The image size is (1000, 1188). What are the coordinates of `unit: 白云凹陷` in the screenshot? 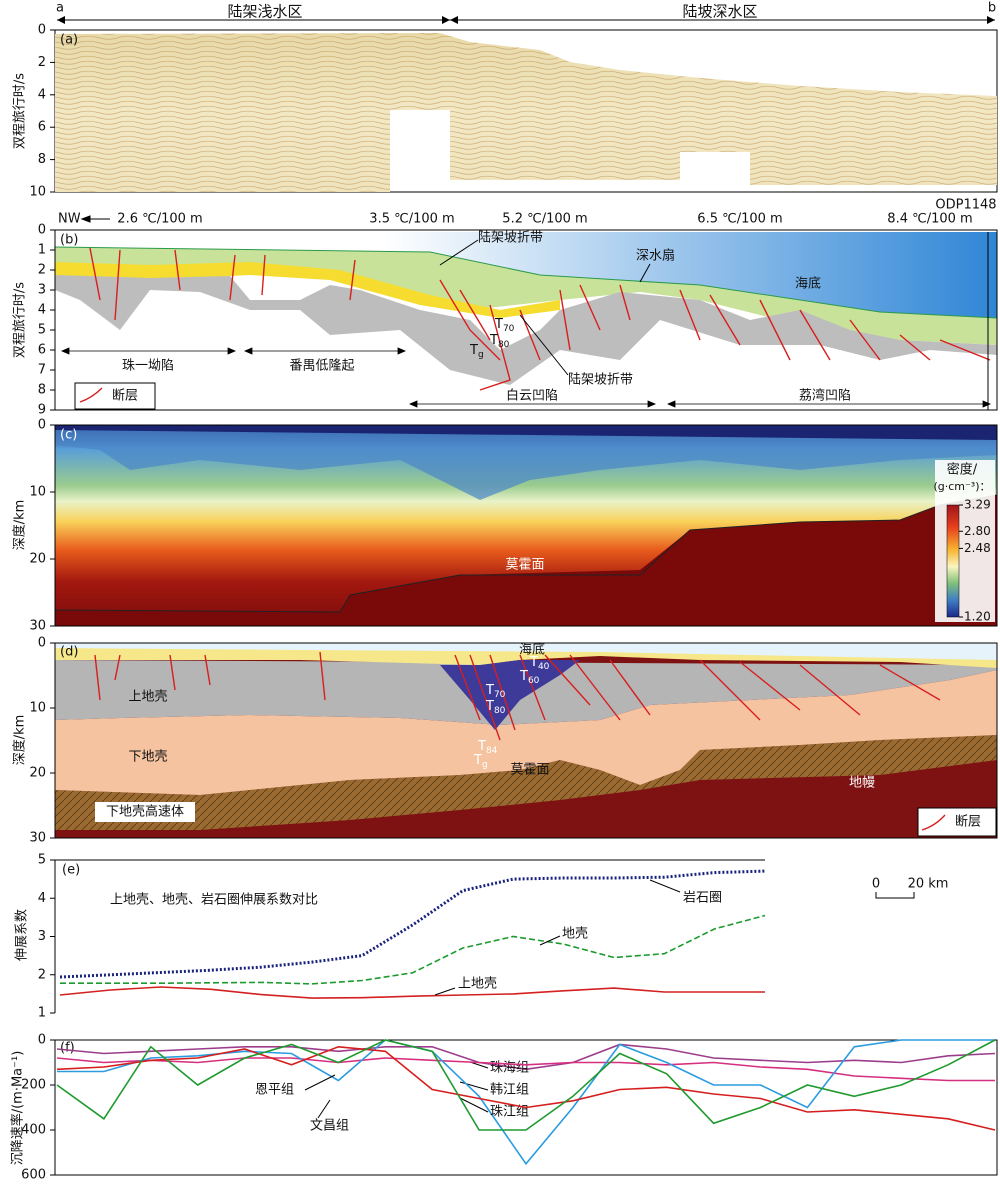 It's located at (532, 396).